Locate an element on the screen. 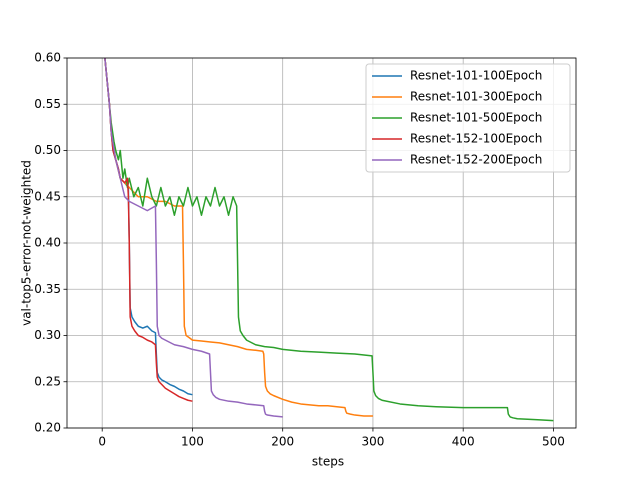 The width and height of the screenshot is (640, 480). y-tick-label: 0.35 is located at coordinates (47, 289).